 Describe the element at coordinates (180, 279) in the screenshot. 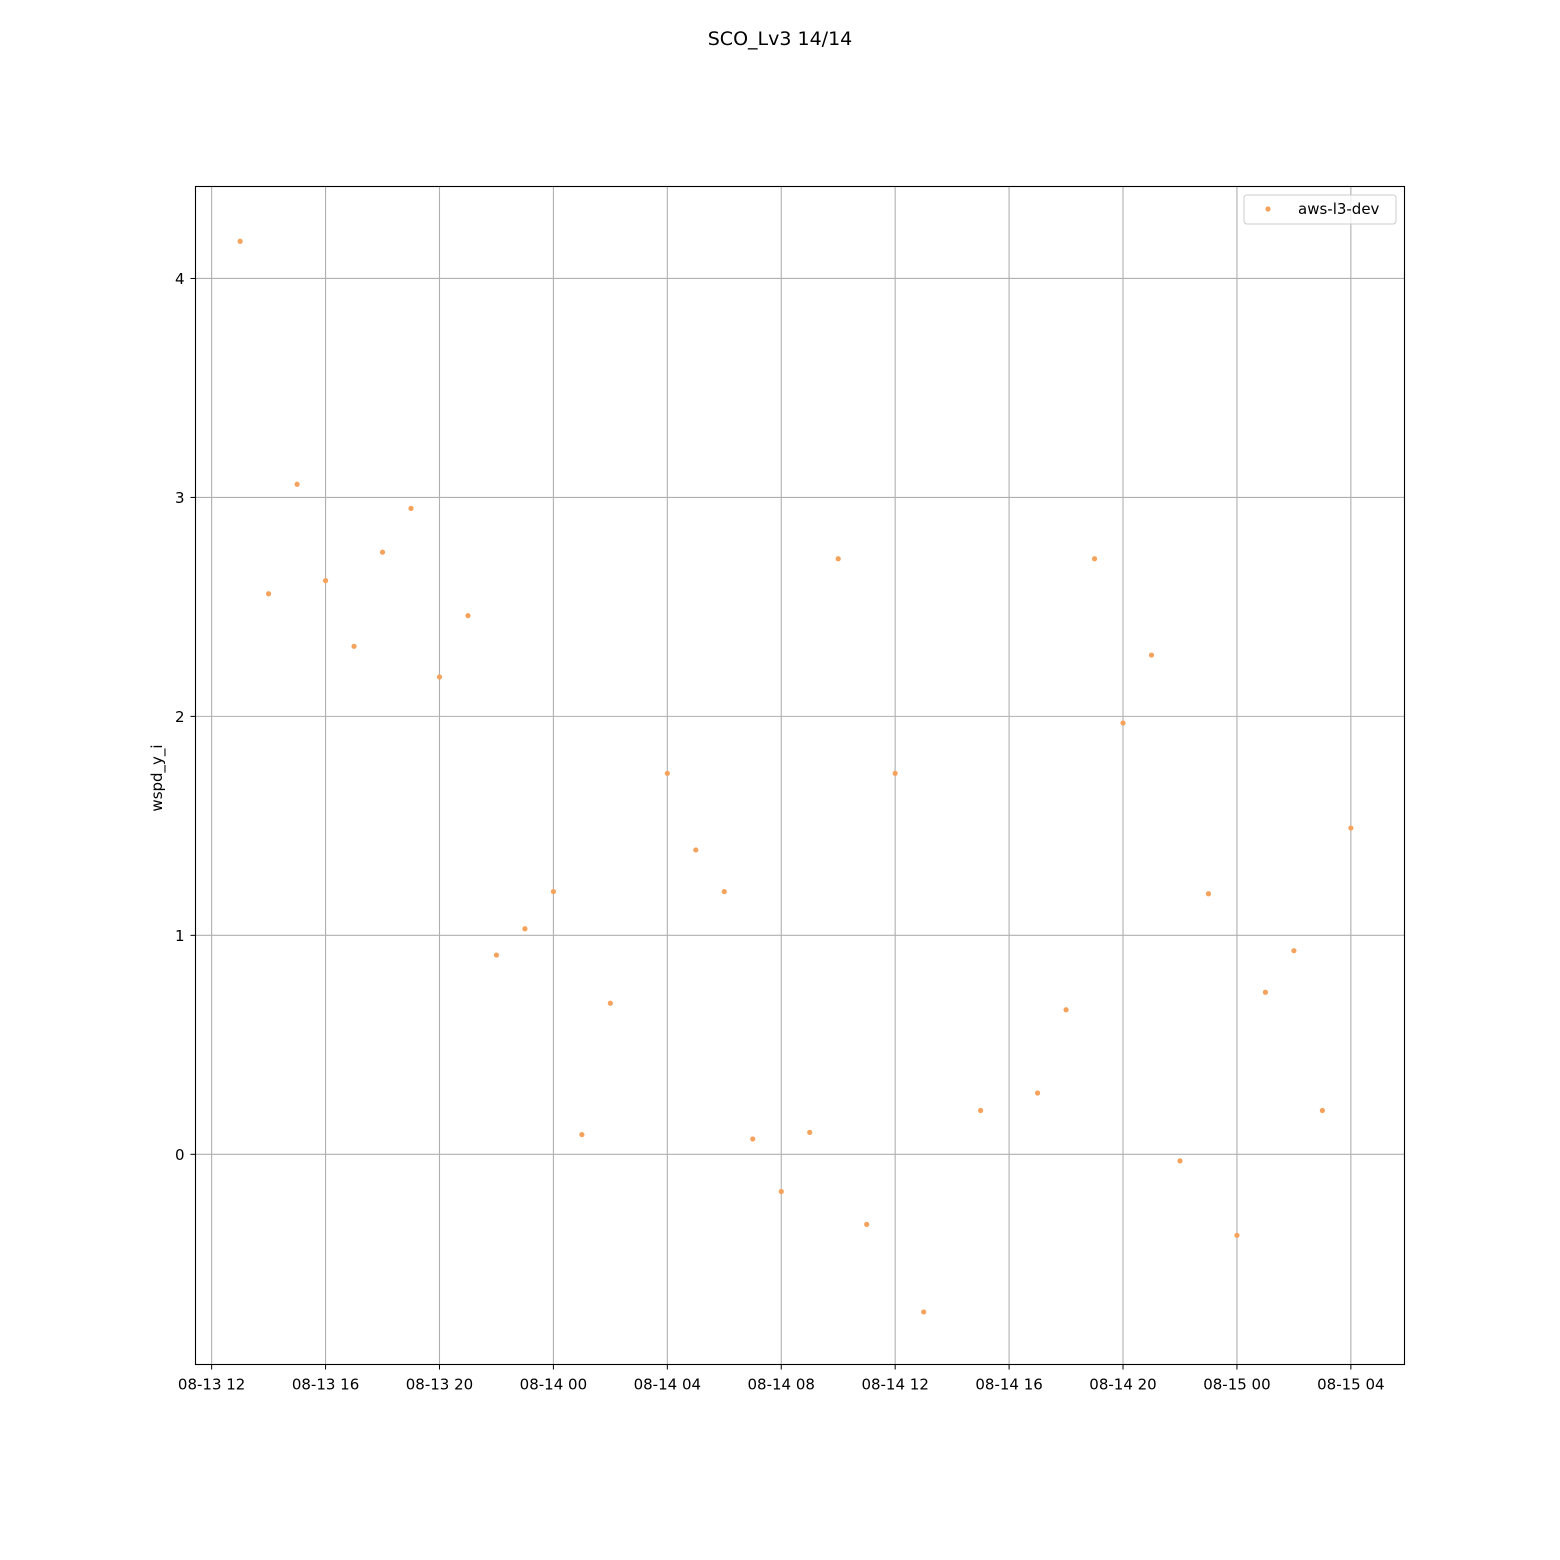

I see `y-tick-label: 4` at that location.